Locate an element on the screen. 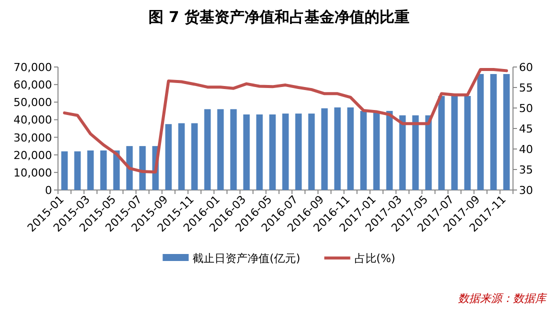 Image resolution: width=558 pixels, height=314 pixels. y2-tick-label: 30 is located at coordinates (526, 190).